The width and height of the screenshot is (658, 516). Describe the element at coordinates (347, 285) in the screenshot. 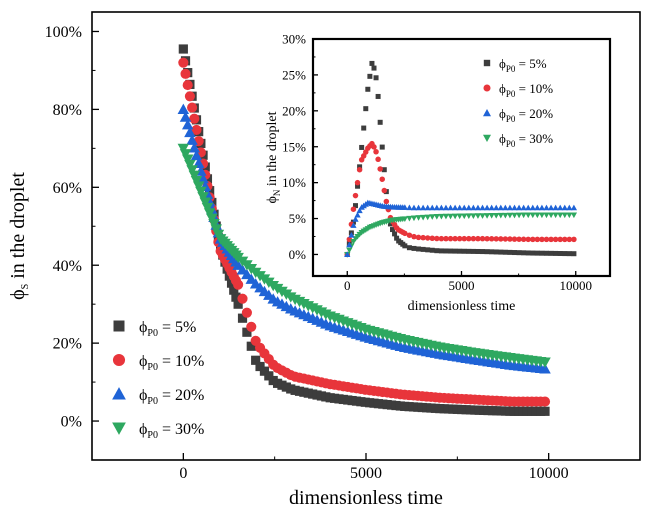

I see `inset-x-tick-label: 0` at that location.